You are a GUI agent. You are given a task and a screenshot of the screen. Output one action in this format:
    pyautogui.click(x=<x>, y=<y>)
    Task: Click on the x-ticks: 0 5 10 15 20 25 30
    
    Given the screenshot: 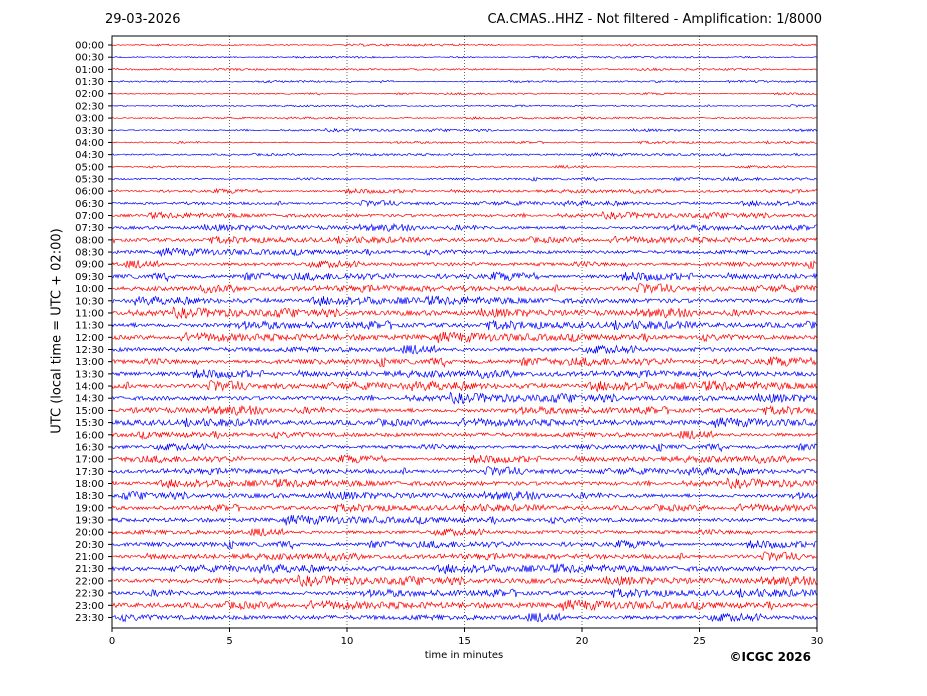 What is the action you would take?
    pyautogui.click(x=466, y=637)
    